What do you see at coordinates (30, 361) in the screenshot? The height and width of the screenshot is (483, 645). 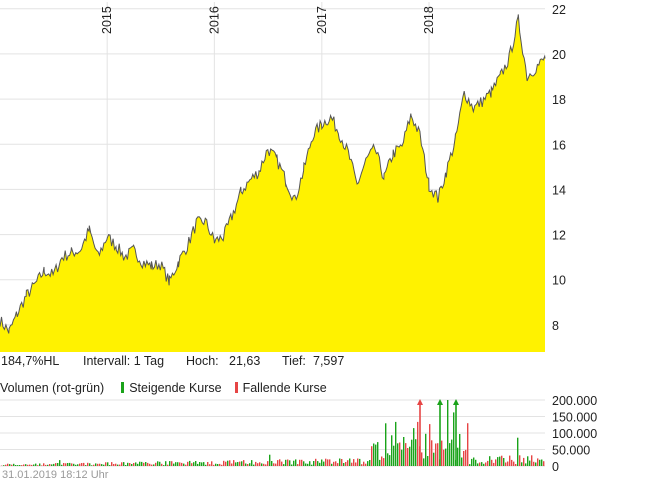 I see `hl-percent: 184,7%HL` at bounding box center [30, 361].